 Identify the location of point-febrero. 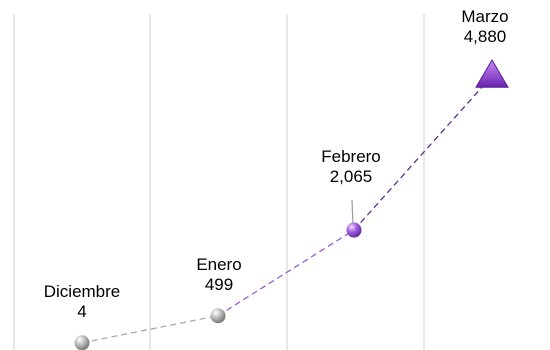
(354, 230).